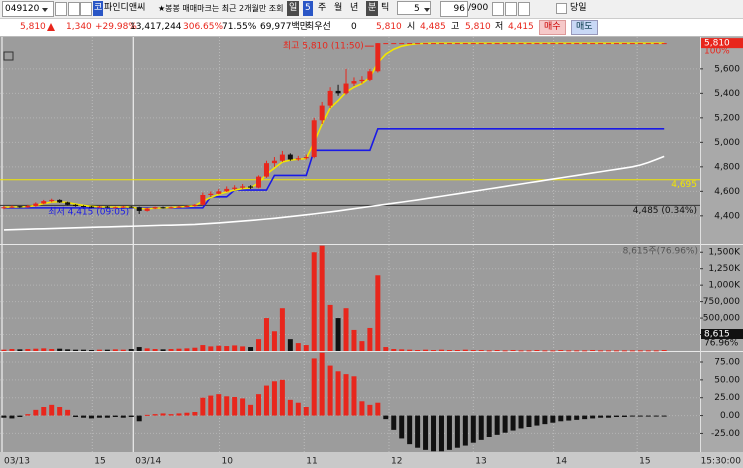 The image size is (743, 468). What do you see at coordinates (561, 8) in the screenshot?
I see `today-checkbox` at bounding box center [561, 8].